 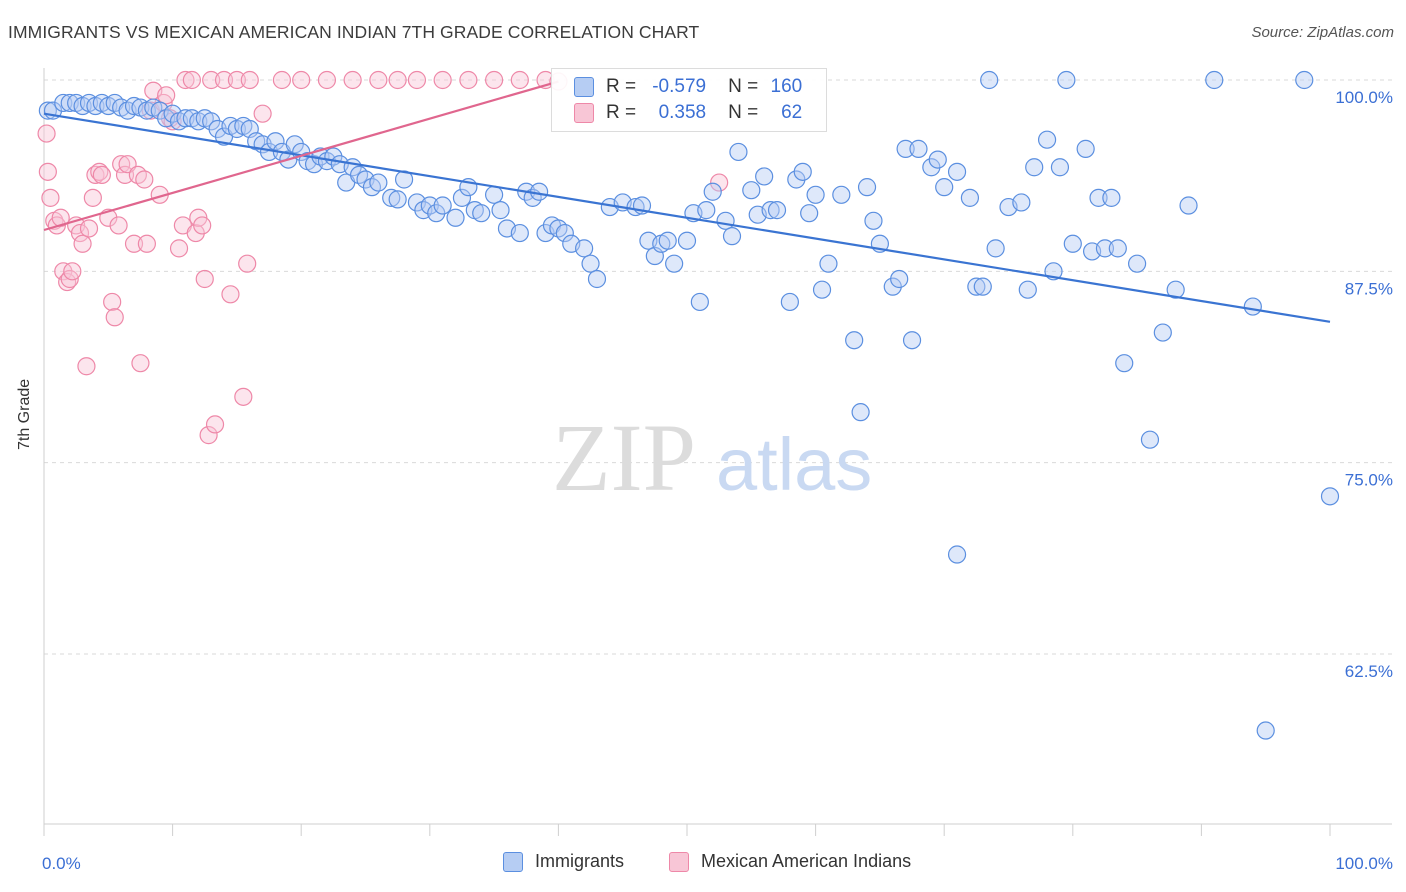 What do you see at coordinates (1369, 288) in the screenshot?
I see `y-tick-label: 87.5%` at bounding box center [1369, 288].